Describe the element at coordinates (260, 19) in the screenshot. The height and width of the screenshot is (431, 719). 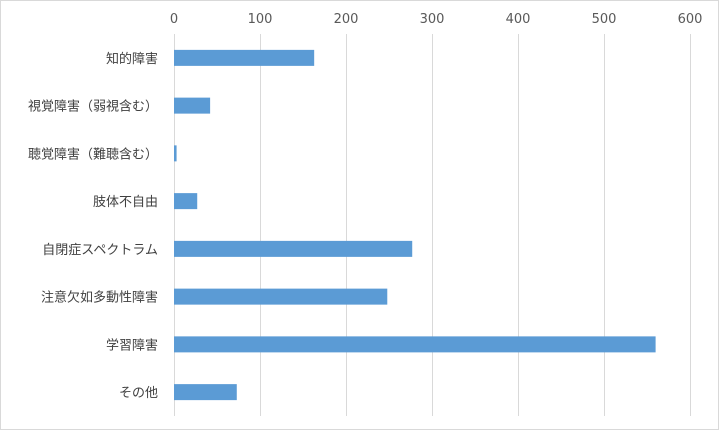
I see `x-tick-label: 100` at that location.